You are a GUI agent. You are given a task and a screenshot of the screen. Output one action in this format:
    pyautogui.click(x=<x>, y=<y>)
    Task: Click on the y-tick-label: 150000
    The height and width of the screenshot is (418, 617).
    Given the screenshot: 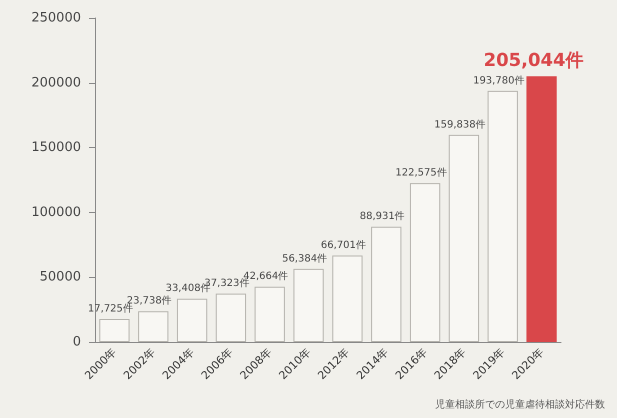 What is the action you would take?
    pyautogui.click(x=56, y=148)
    